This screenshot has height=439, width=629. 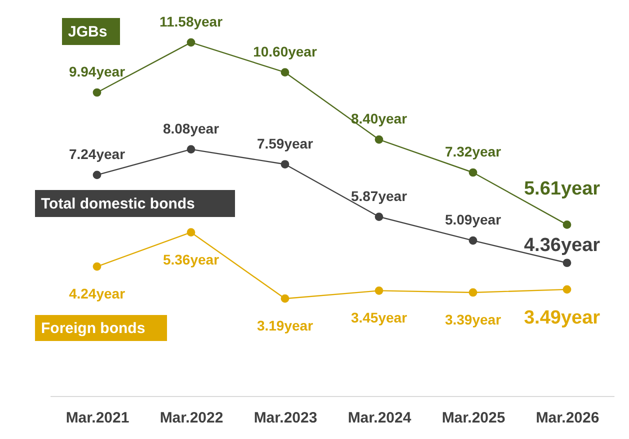 What do you see at coordinates (88, 32) in the screenshot?
I see `text: JGBs` at bounding box center [88, 32].